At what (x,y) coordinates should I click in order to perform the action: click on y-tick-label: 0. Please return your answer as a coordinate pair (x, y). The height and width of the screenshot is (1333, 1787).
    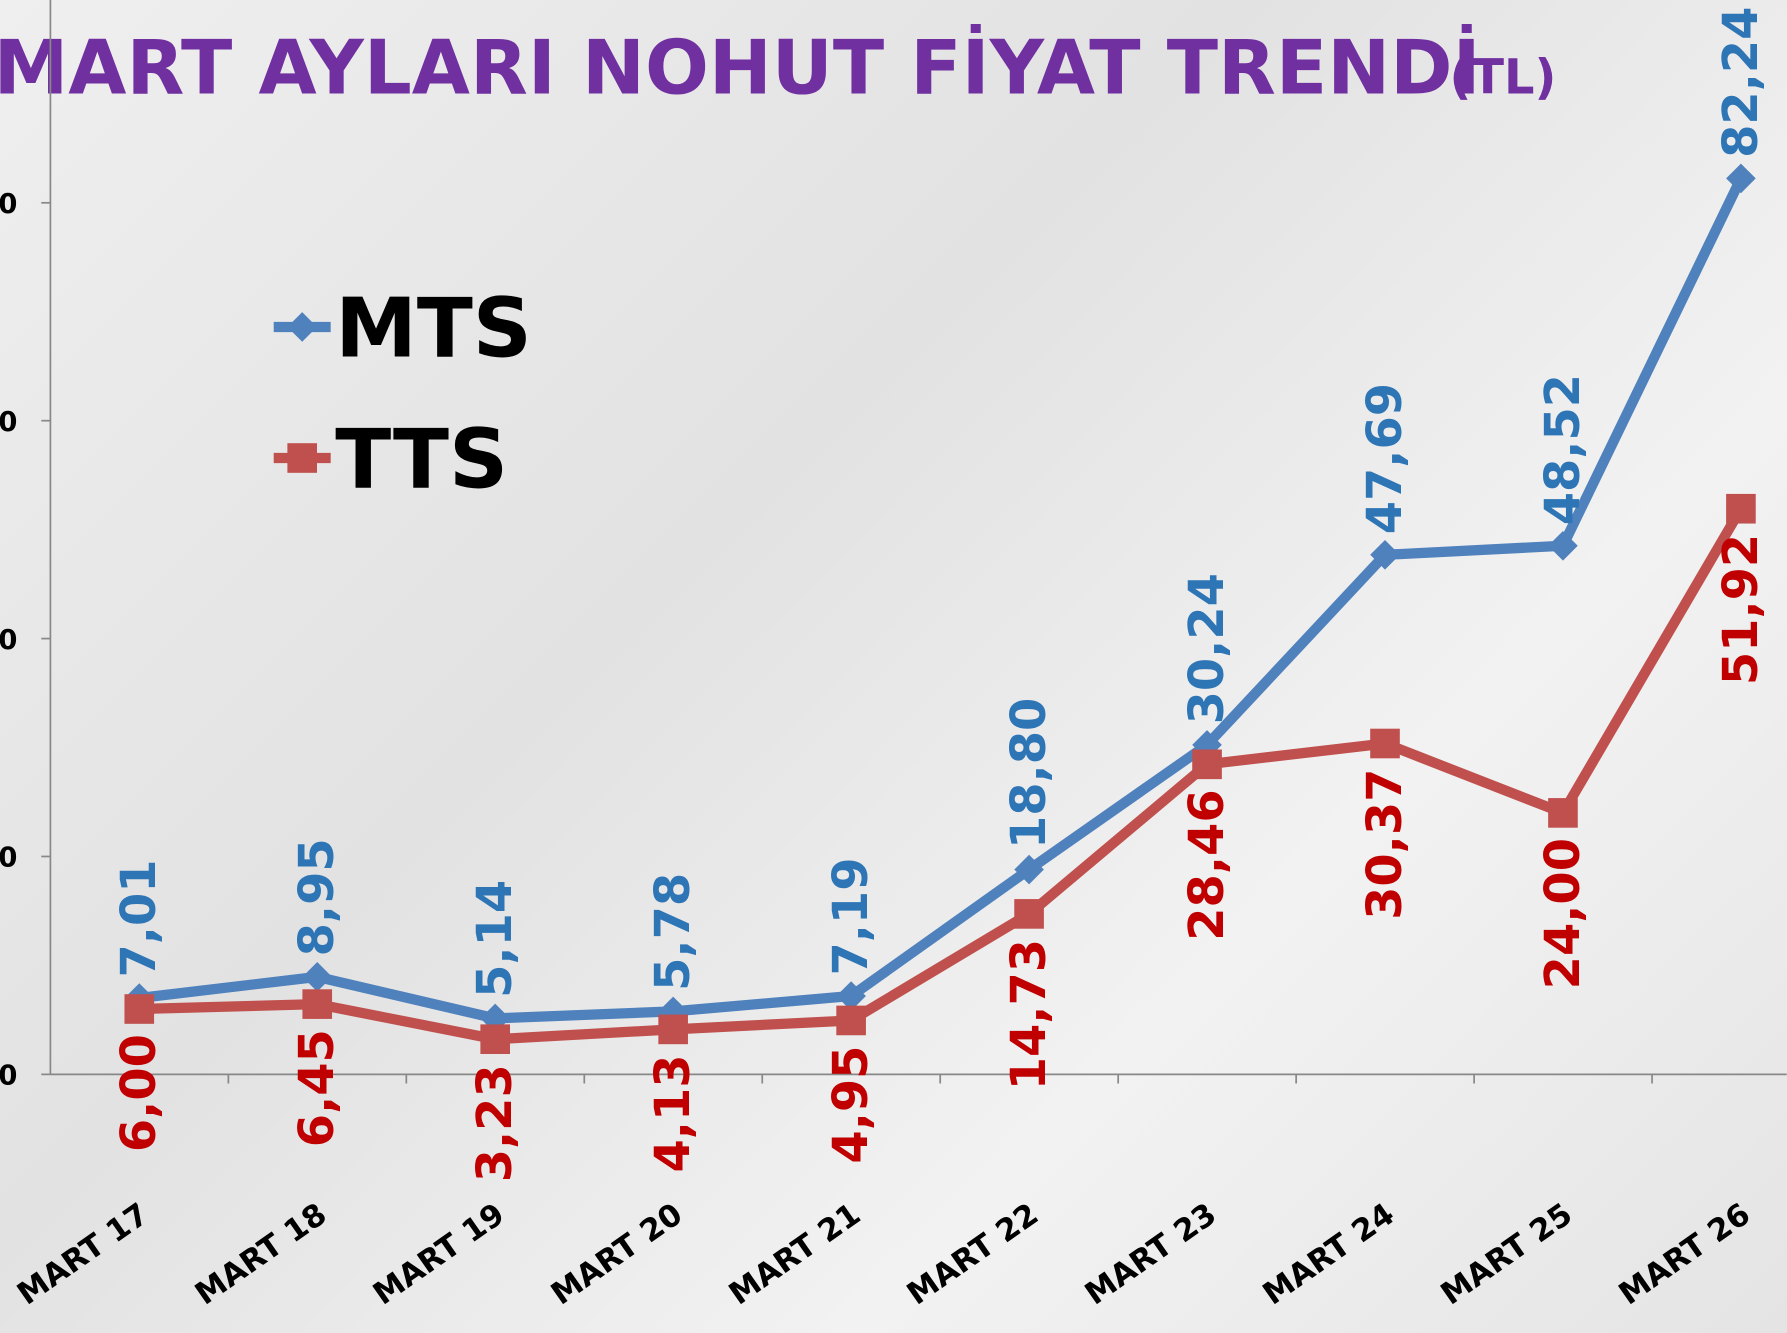
    Looking at the image, I should click on (8, 1076).